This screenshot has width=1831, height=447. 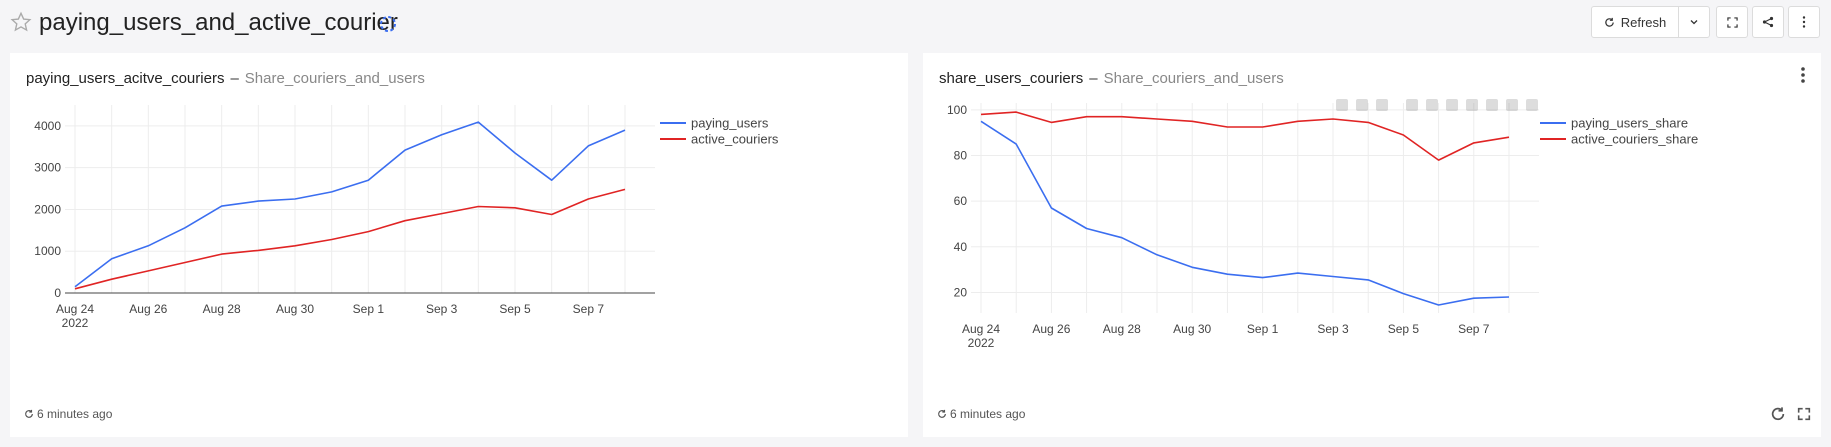 I want to click on kebab-menu-icon, so click(x=1804, y=22).